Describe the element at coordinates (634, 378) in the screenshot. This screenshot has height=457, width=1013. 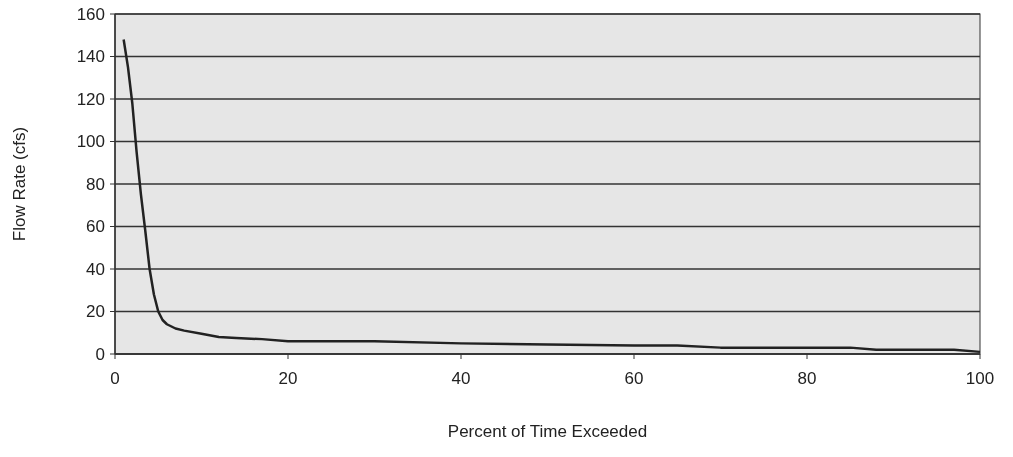
I see `x-tick-label: 60` at that location.